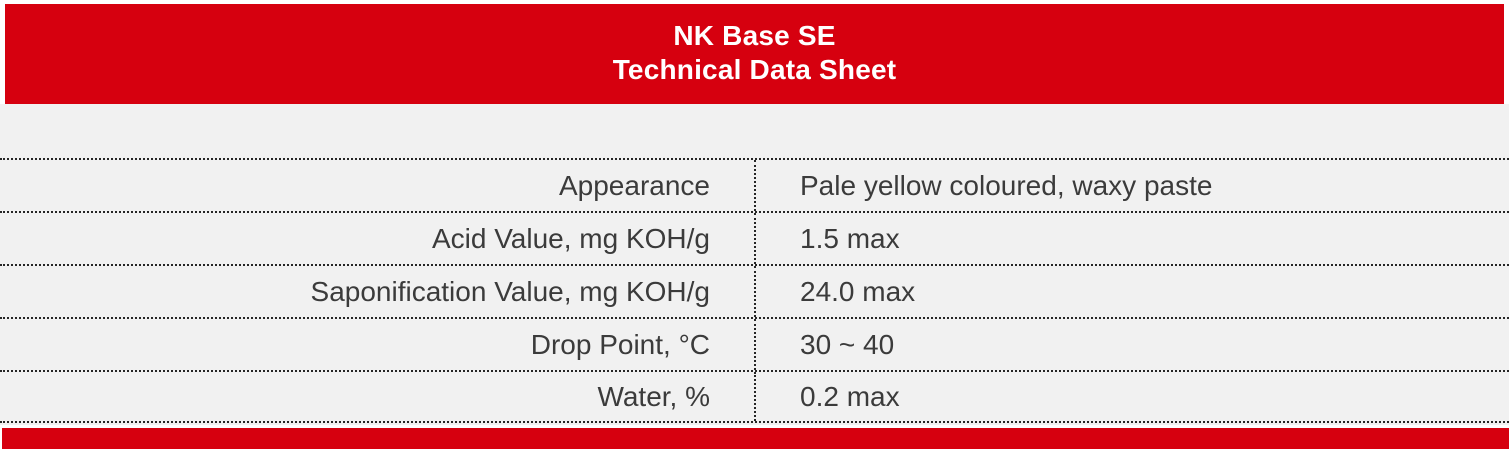 The width and height of the screenshot is (1509, 450). What do you see at coordinates (620, 344) in the screenshot?
I see `property-label: Drop Point, °C` at bounding box center [620, 344].